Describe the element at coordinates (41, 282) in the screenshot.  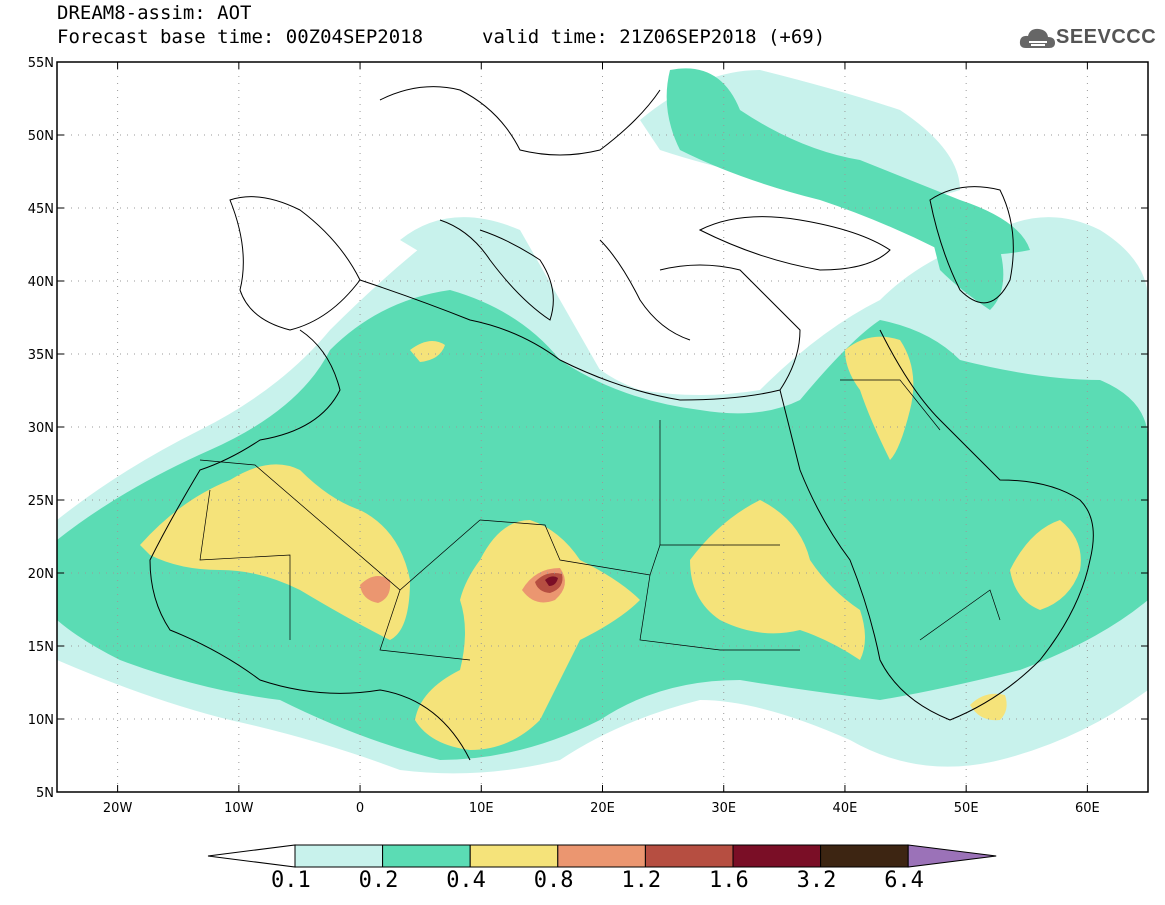
I see `lat-tick-label: 40N` at that location.